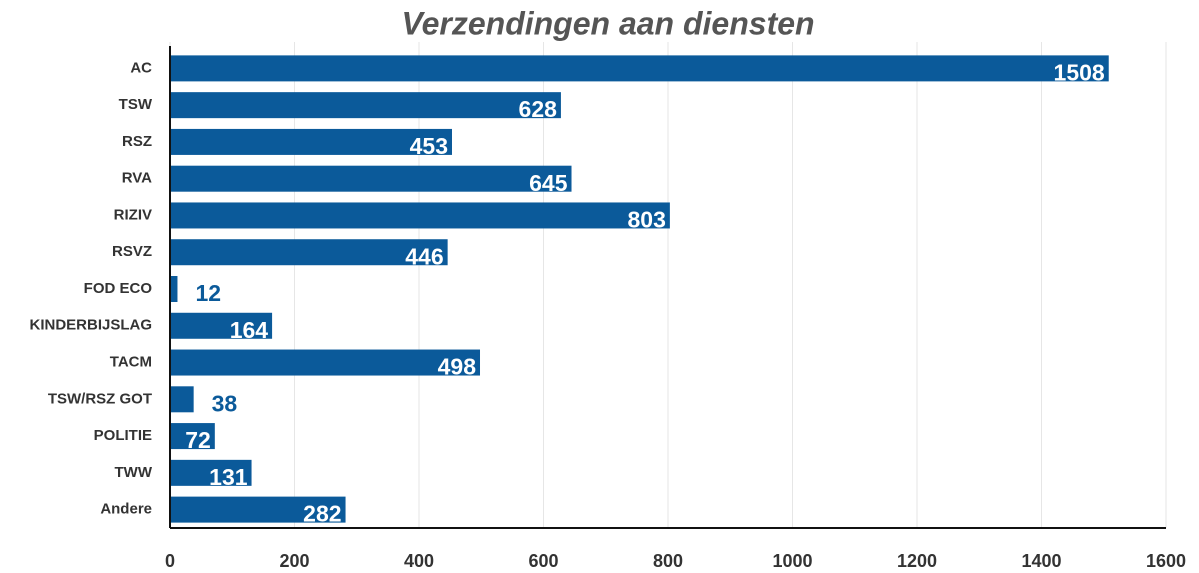 The image size is (1199, 573). I want to click on y-tick-label: POLITIE, so click(123, 435).